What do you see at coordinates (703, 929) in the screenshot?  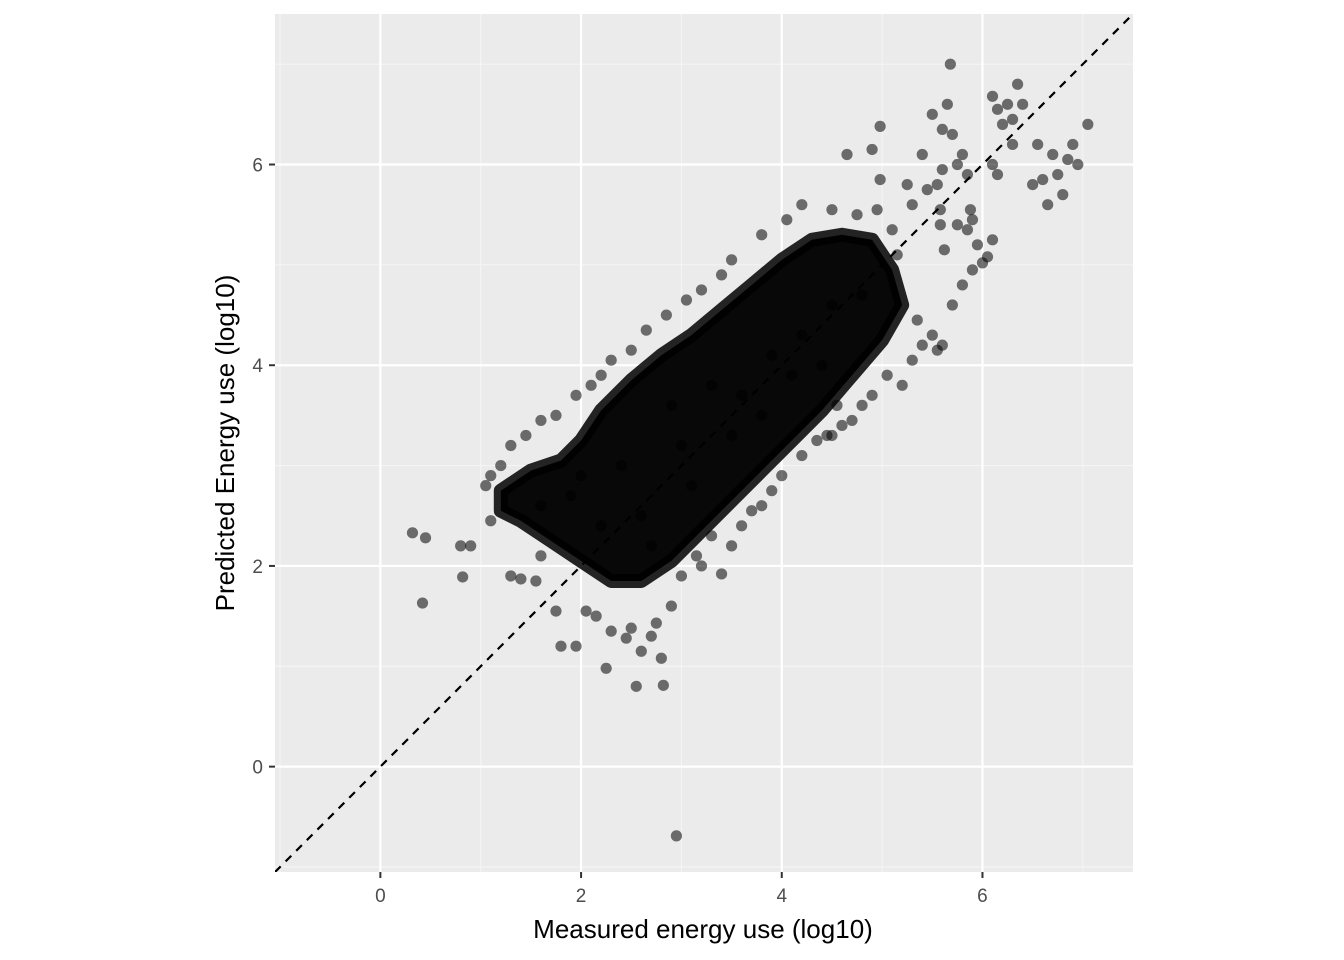 I see `x-axis-title: Measured energy use (log10)` at bounding box center [703, 929].